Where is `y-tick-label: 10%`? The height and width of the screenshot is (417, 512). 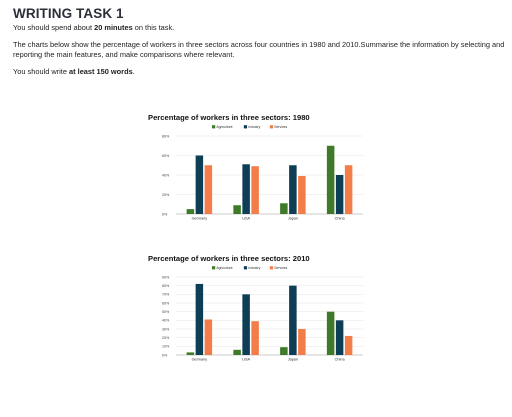 y-tick-label: 10% is located at coordinates (166, 347).